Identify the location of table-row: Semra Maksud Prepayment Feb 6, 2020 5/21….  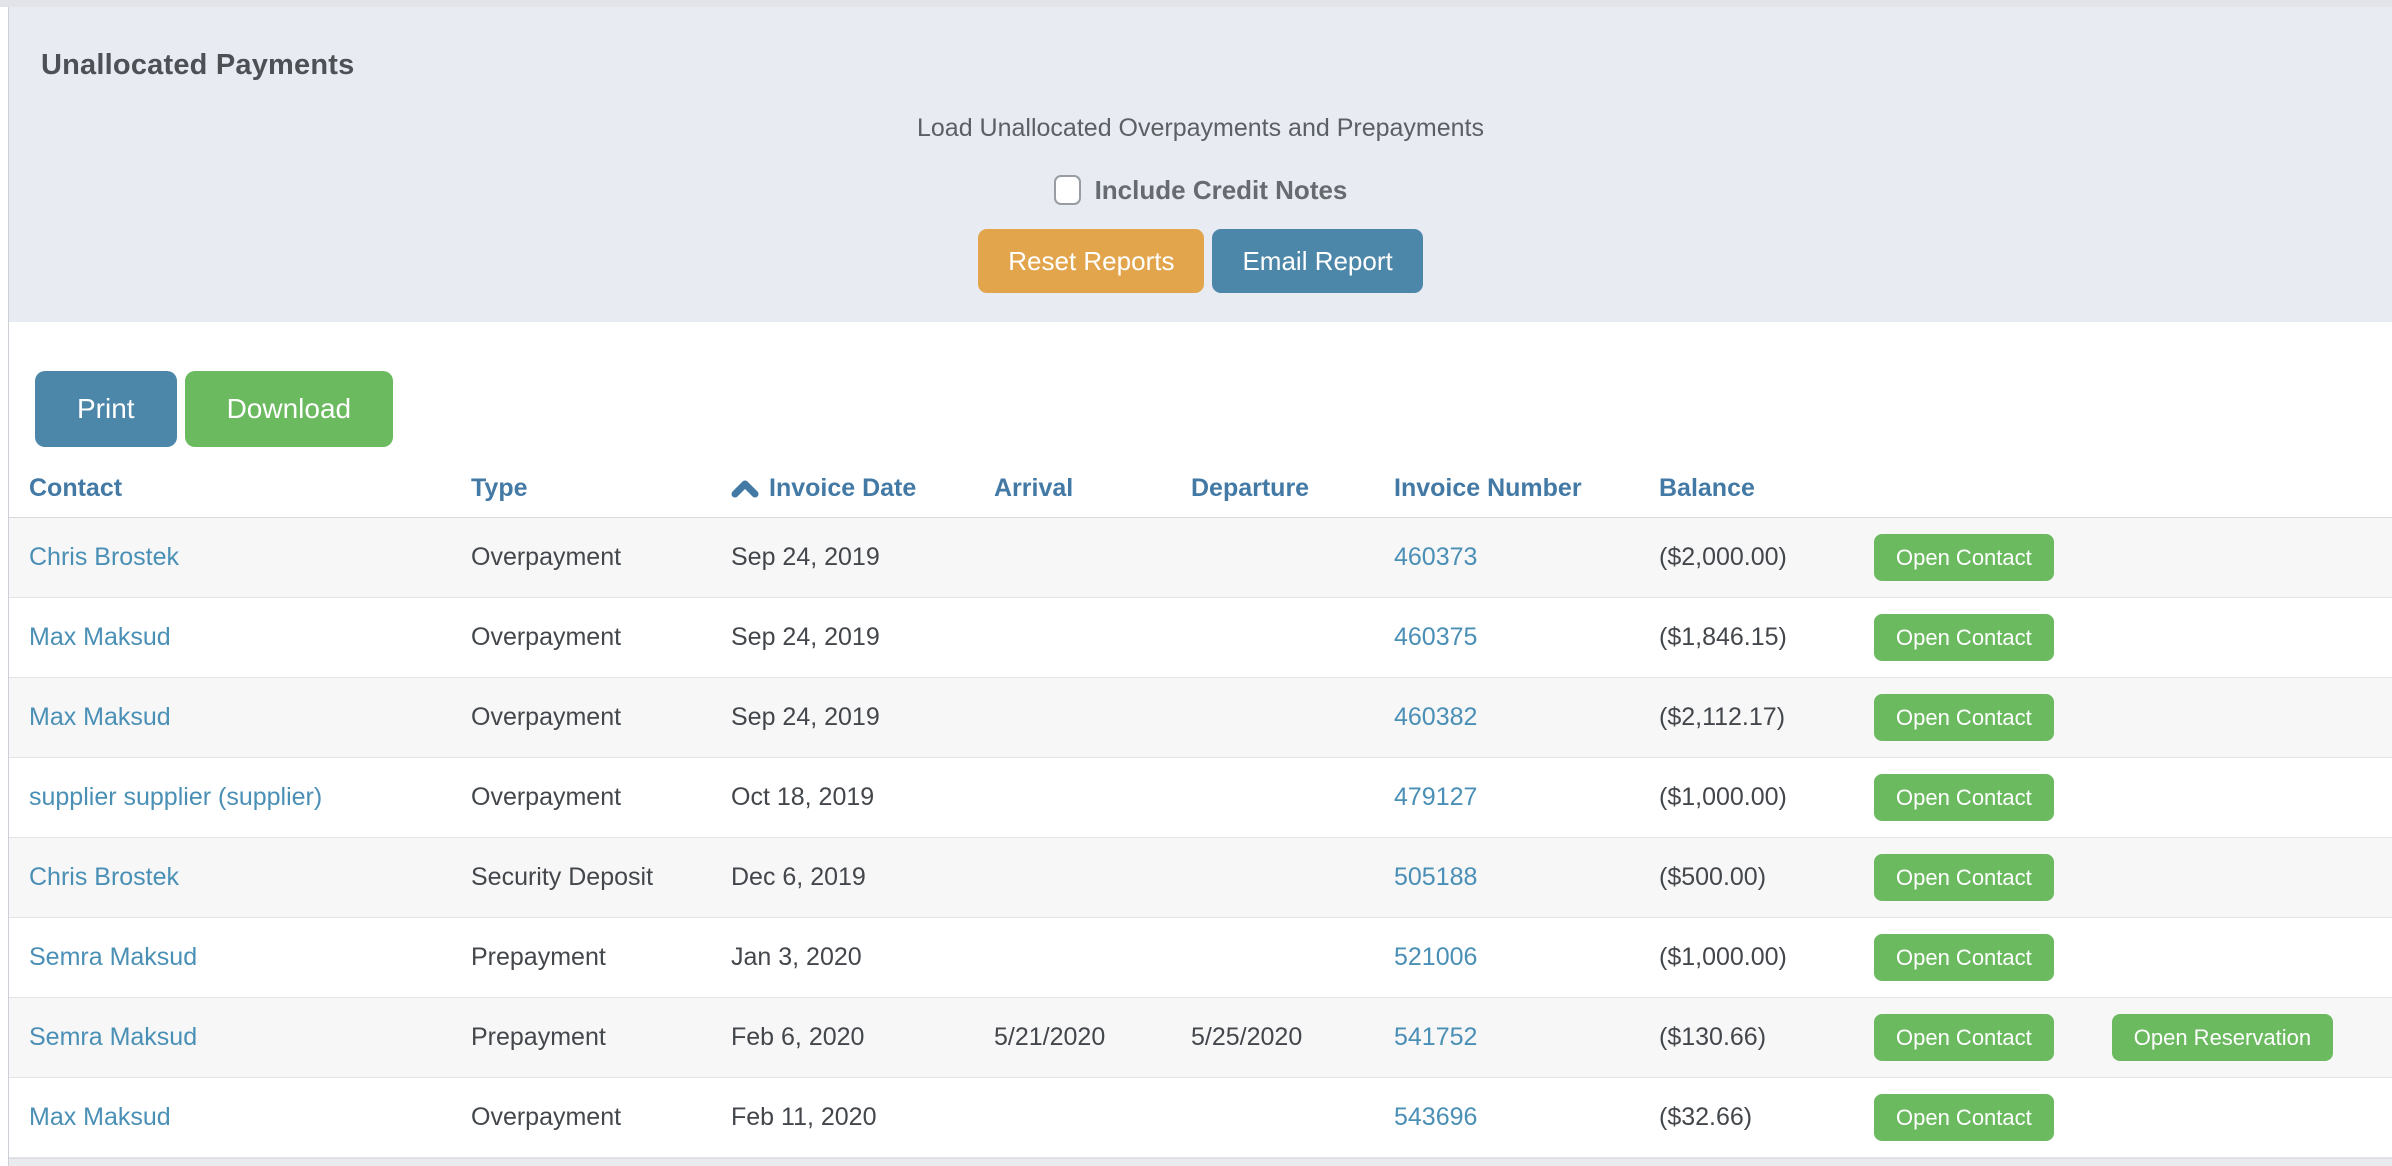
(1200, 1038).